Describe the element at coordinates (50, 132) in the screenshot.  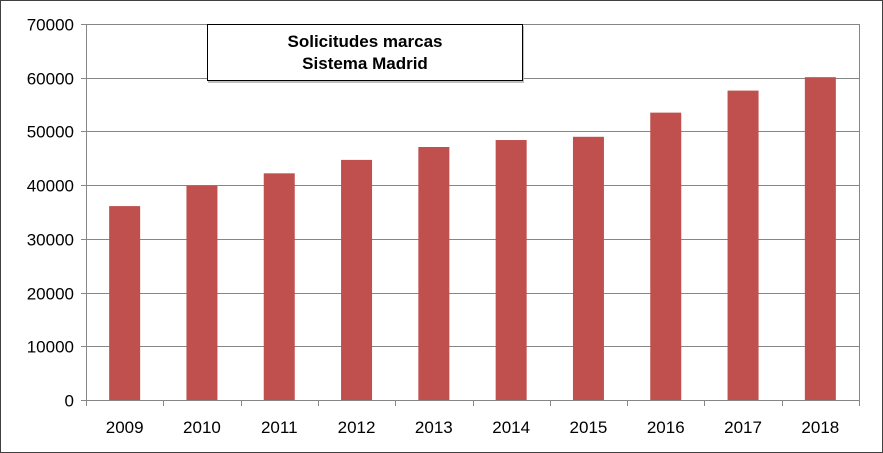
I see `y-tick-label: 50000` at that location.